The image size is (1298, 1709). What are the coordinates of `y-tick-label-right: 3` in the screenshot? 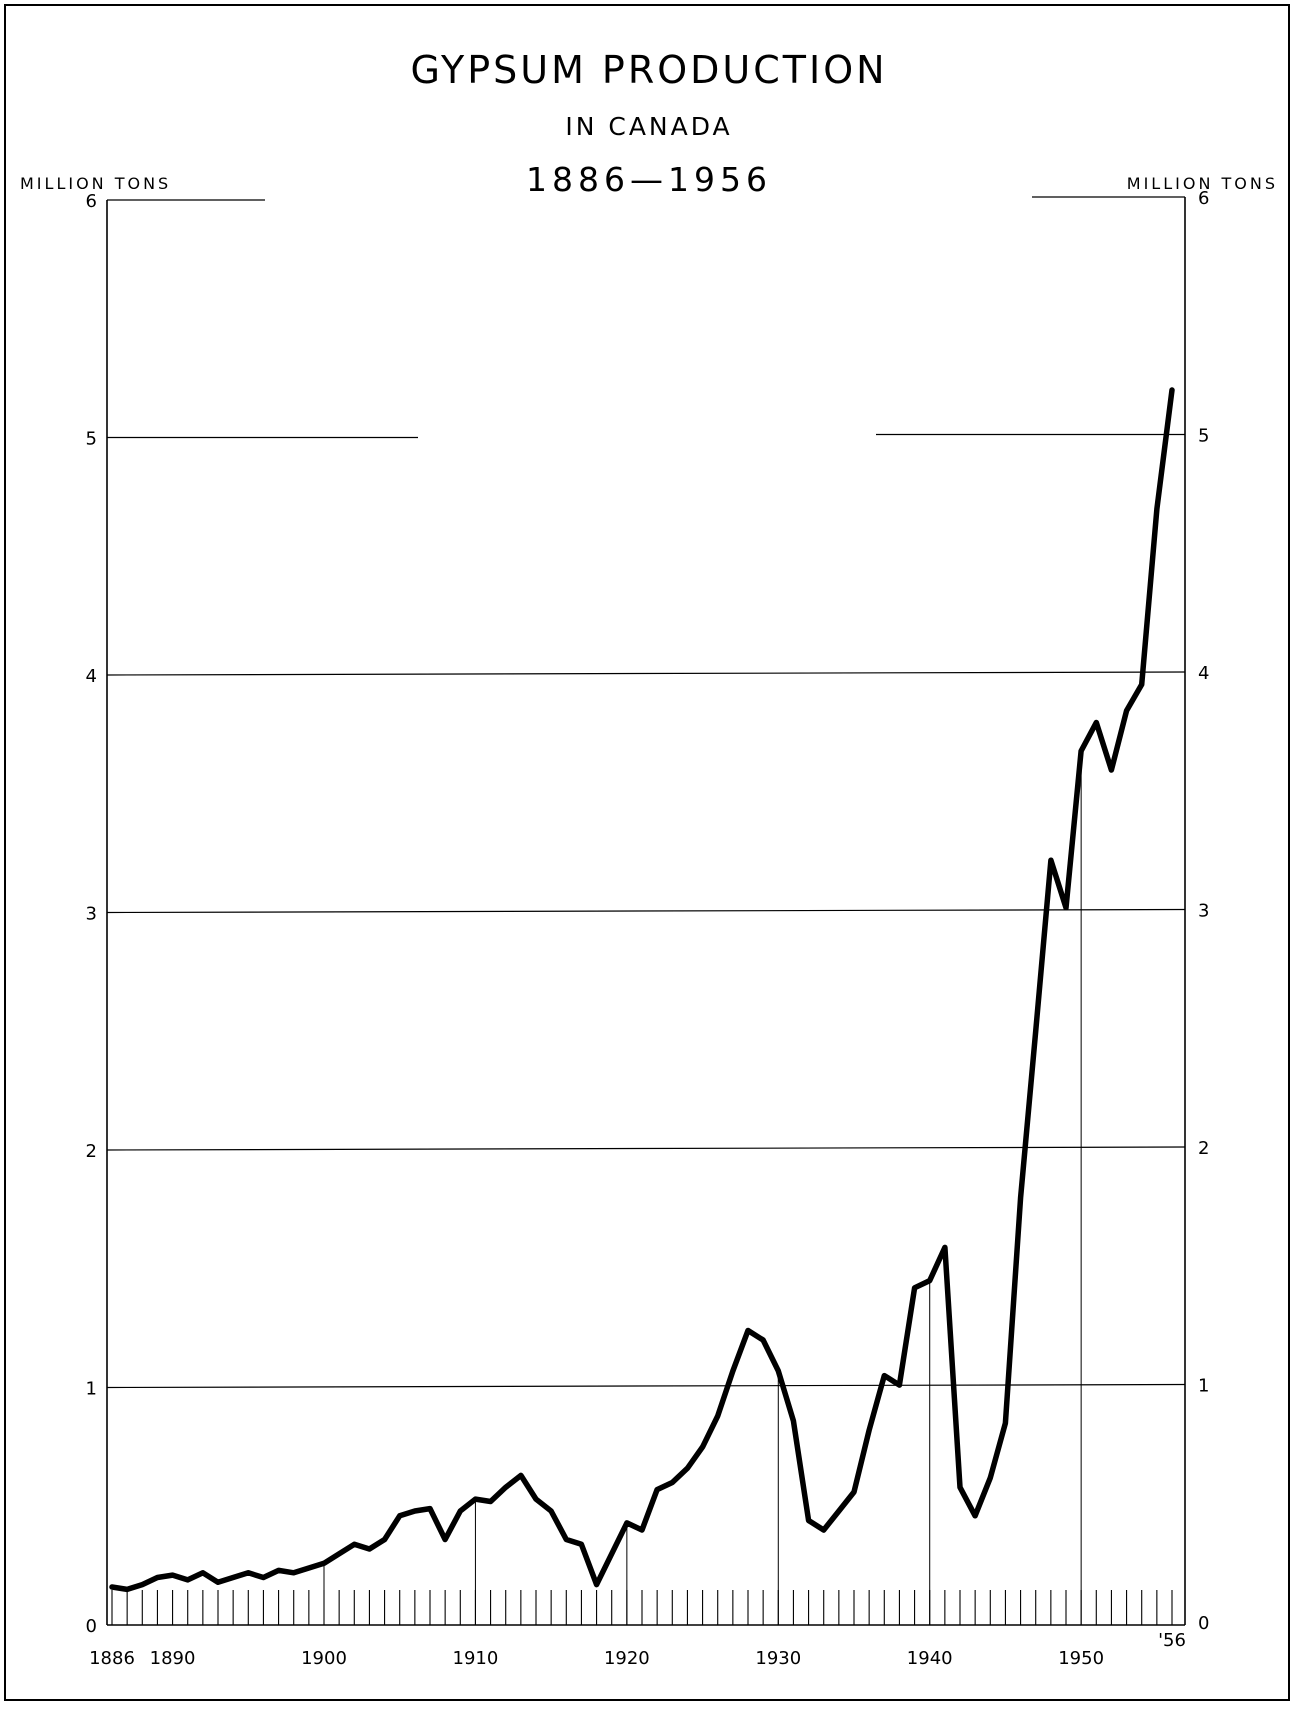 It's located at (1203, 911).